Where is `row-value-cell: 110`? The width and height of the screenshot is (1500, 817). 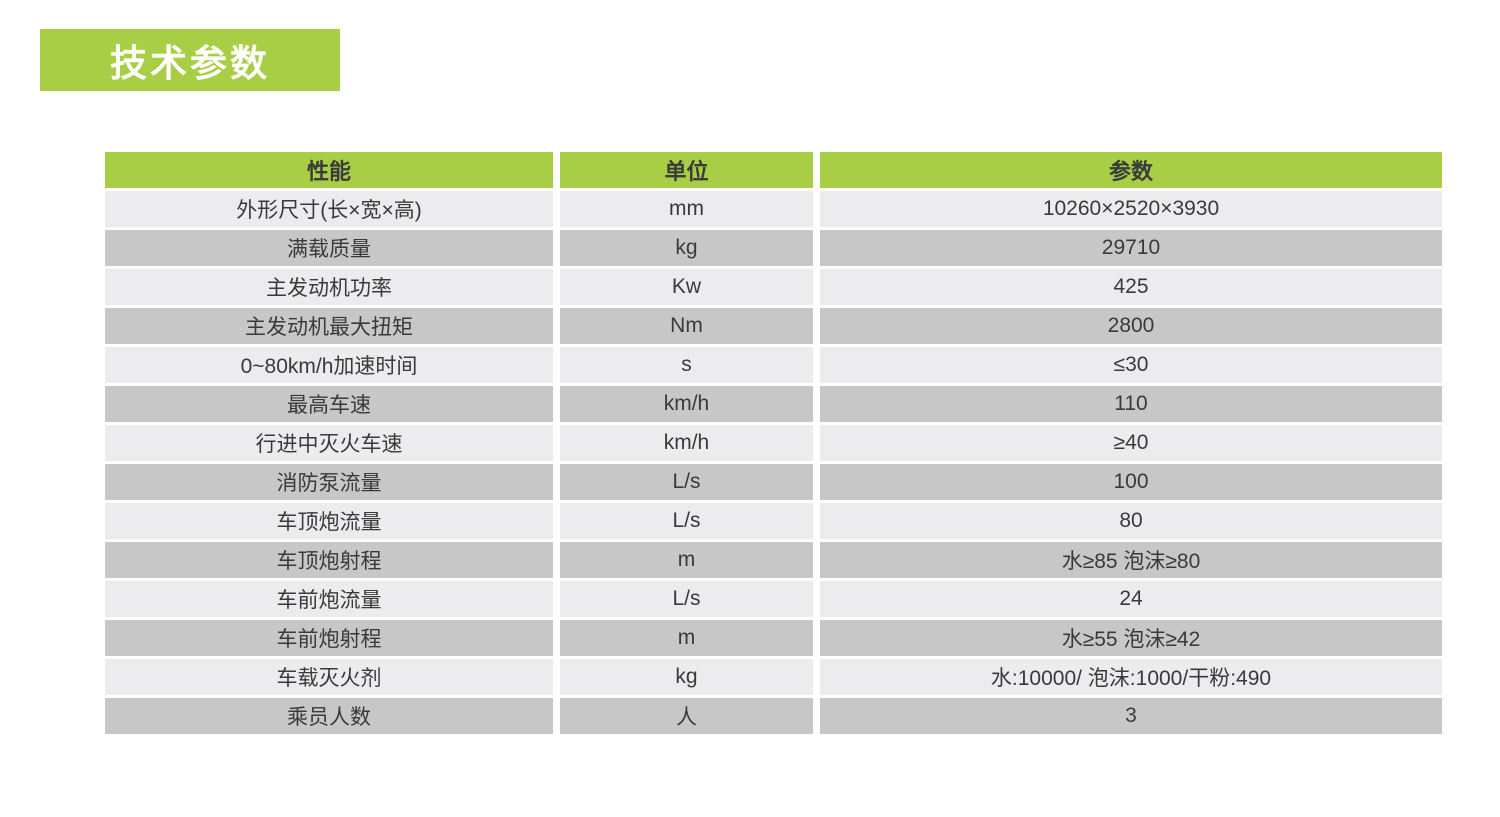 row-value-cell: 110 is located at coordinates (1131, 405).